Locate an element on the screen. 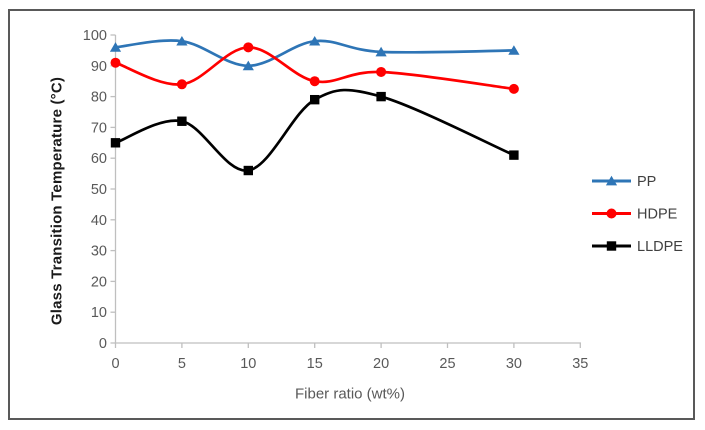  x-tick-label: 10 is located at coordinates (248, 364).